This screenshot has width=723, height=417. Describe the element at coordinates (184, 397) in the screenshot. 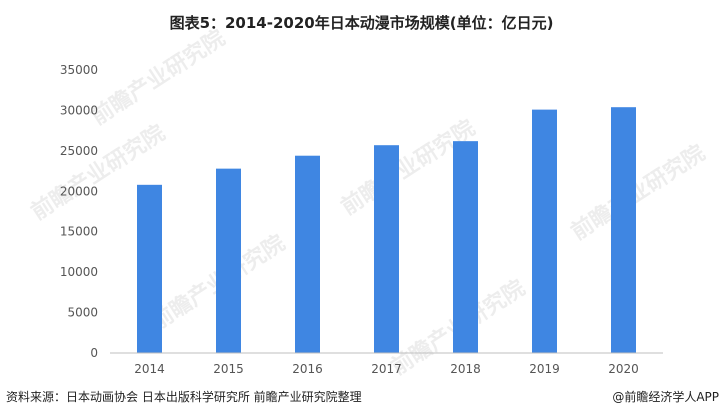

I see `source-note: 资料来源：日本动画协会 日本出版科学研究所 前瞻产业研究院整理` at that location.